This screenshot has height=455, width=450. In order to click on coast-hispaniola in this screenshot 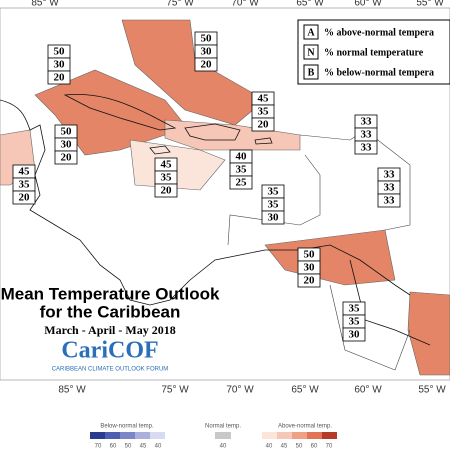, I will do `click(212, 132)`.